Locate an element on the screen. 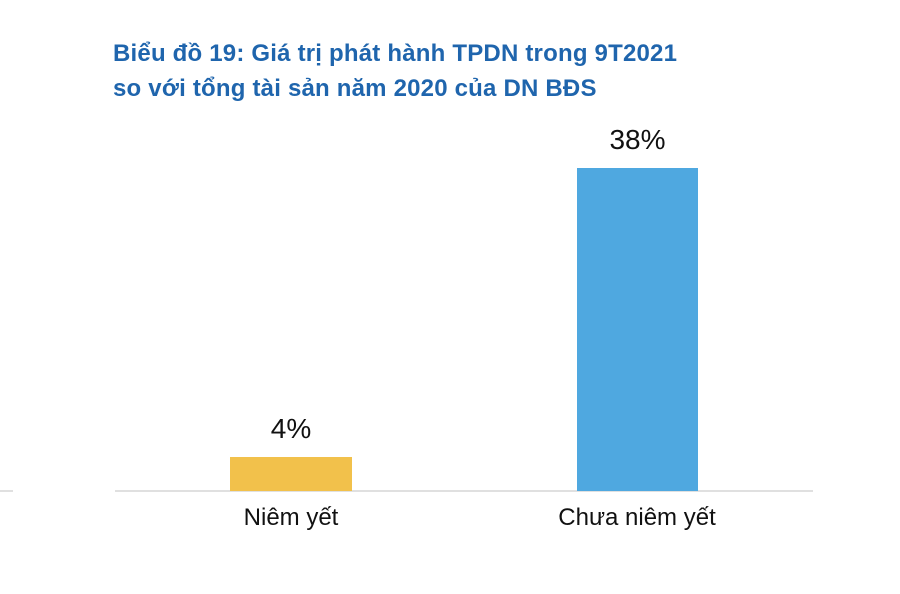  bar-group-niem-yet: 4% is located at coordinates (291, 245).